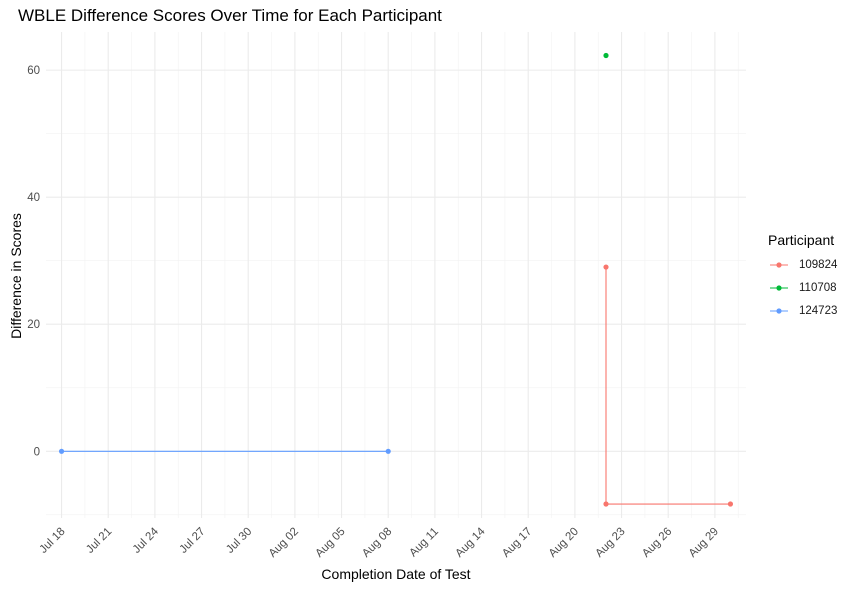 This screenshot has height=589, width=852. I want to click on legend-item-110708: 110708, so click(802, 288).